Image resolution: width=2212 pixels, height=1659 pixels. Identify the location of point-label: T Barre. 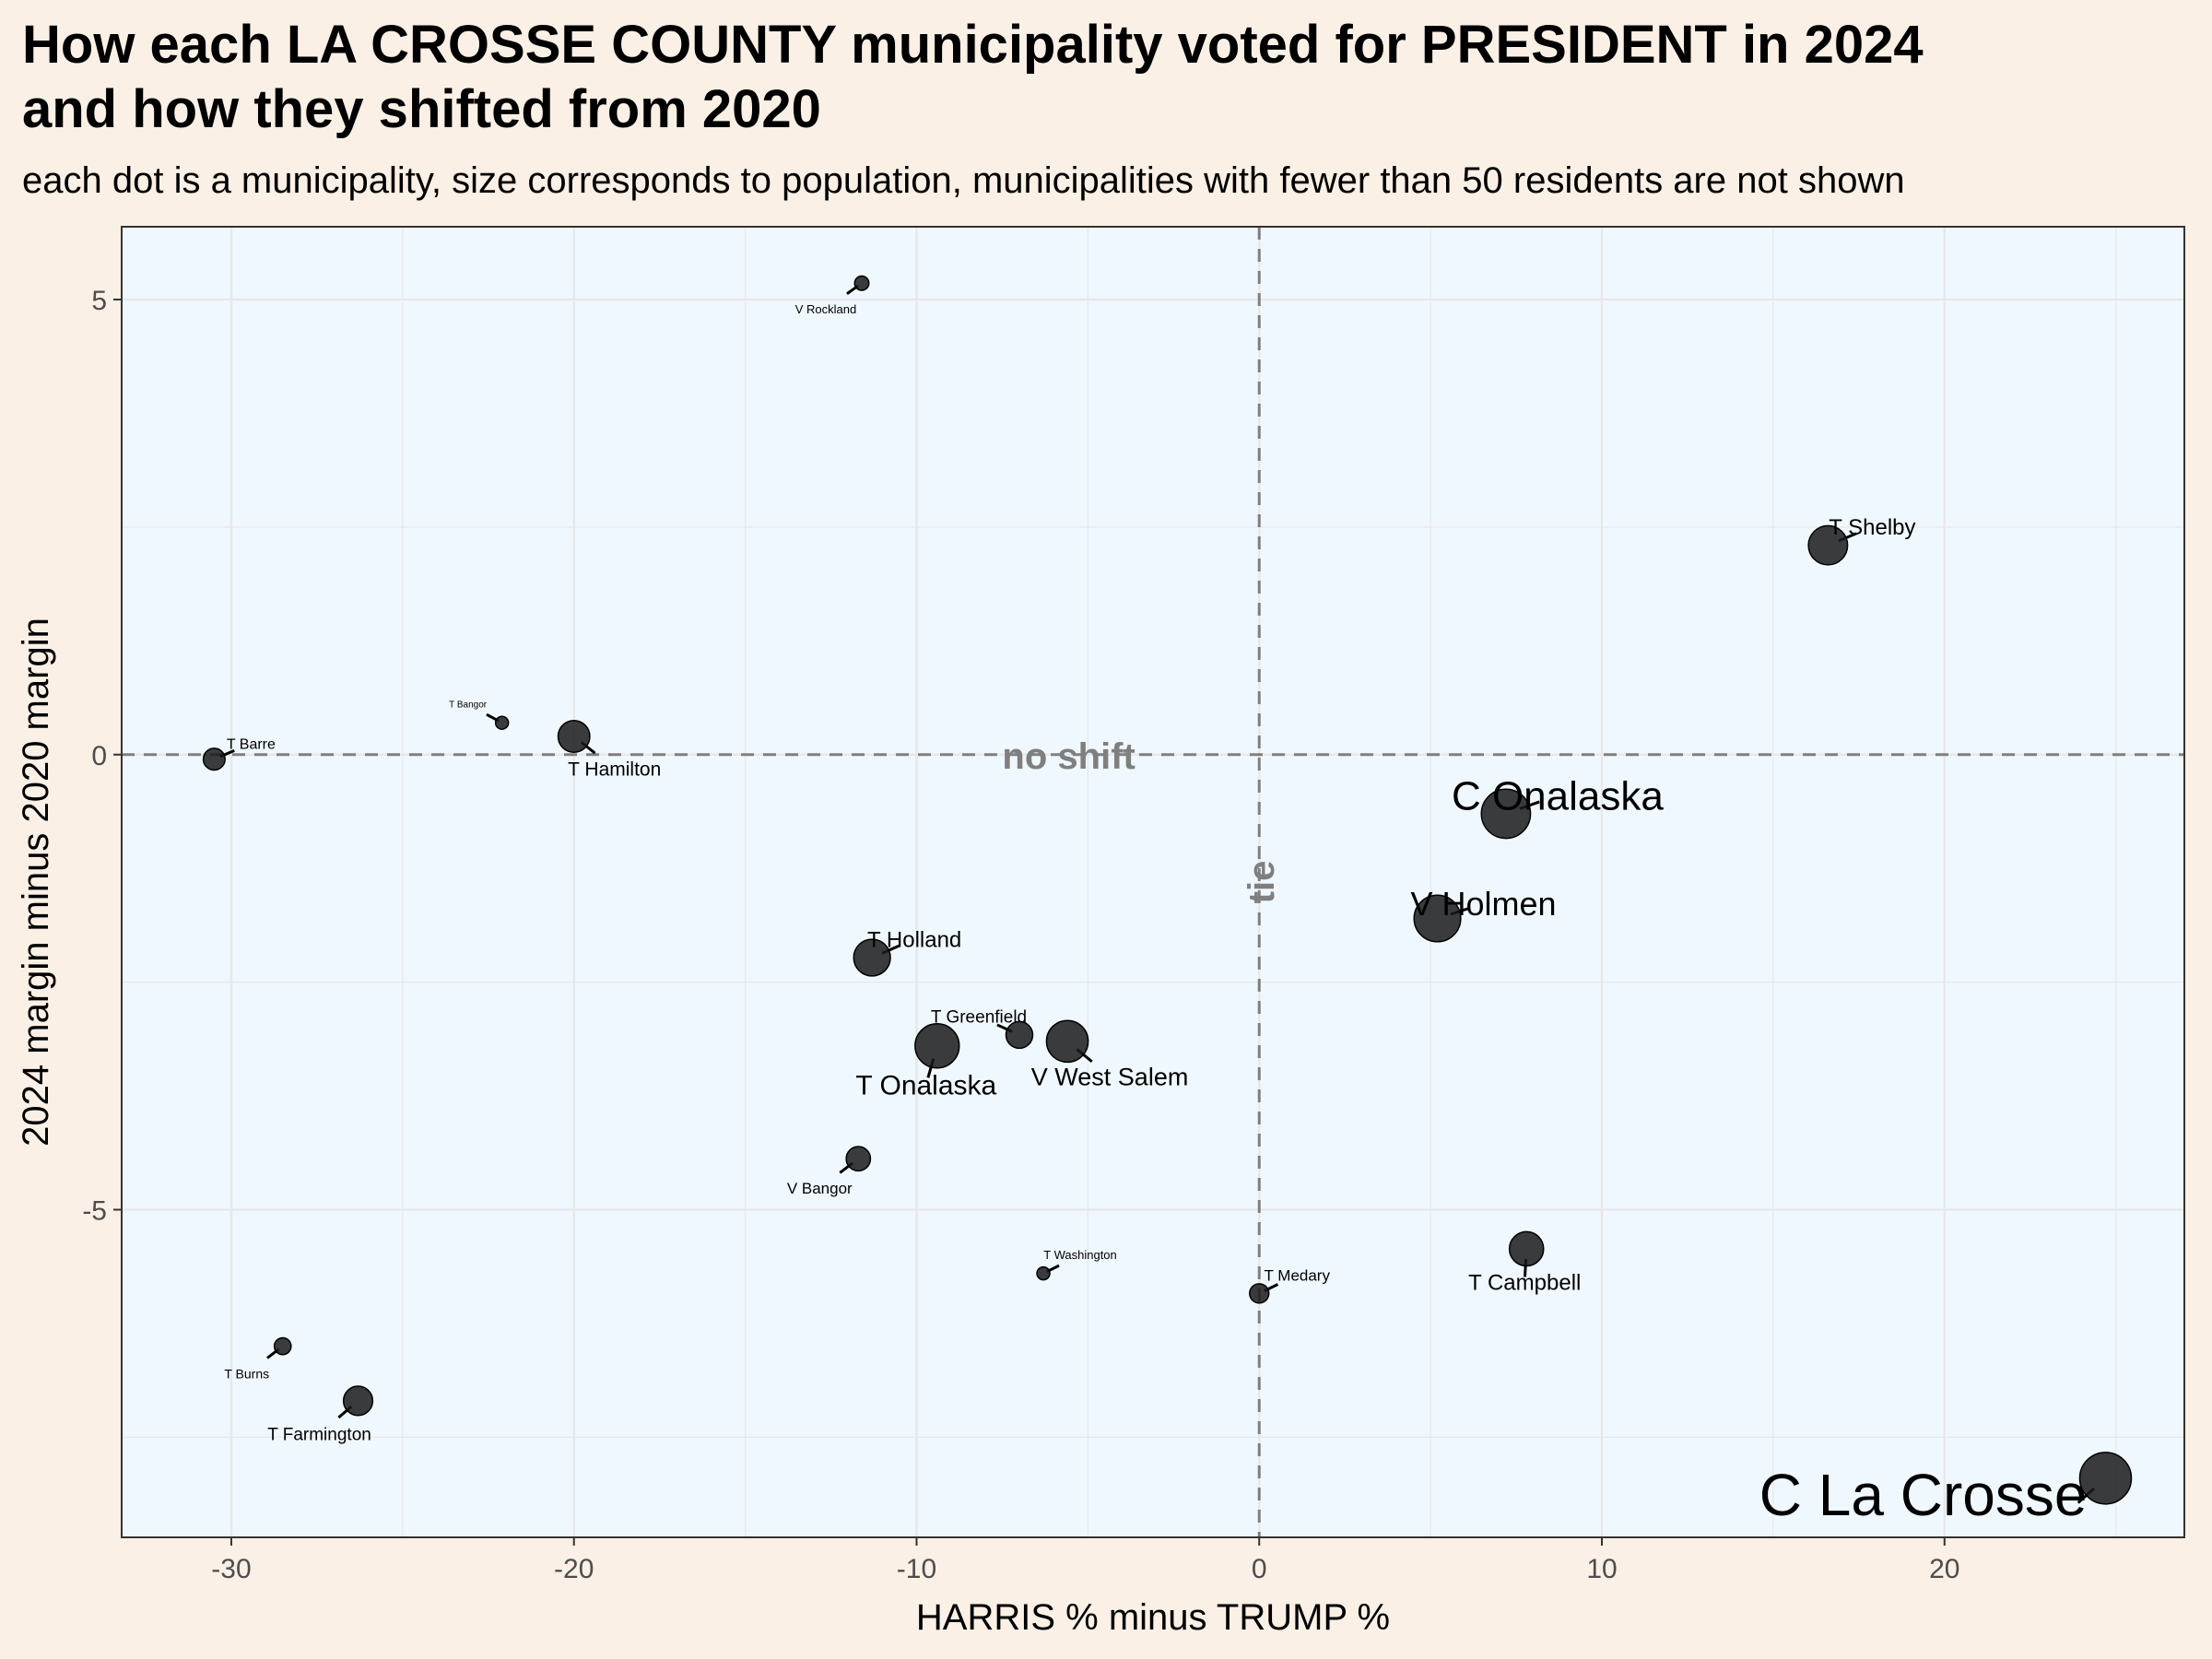
(251, 744).